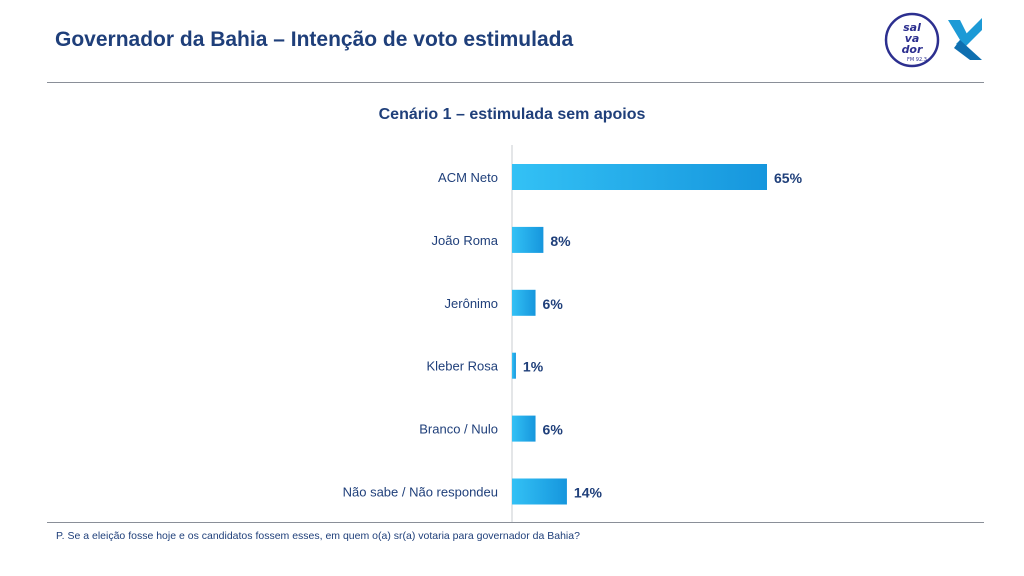  What do you see at coordinates (912, 49) in the screenshot?
I see `svg-text: dor` at bounding box center [912, 49].